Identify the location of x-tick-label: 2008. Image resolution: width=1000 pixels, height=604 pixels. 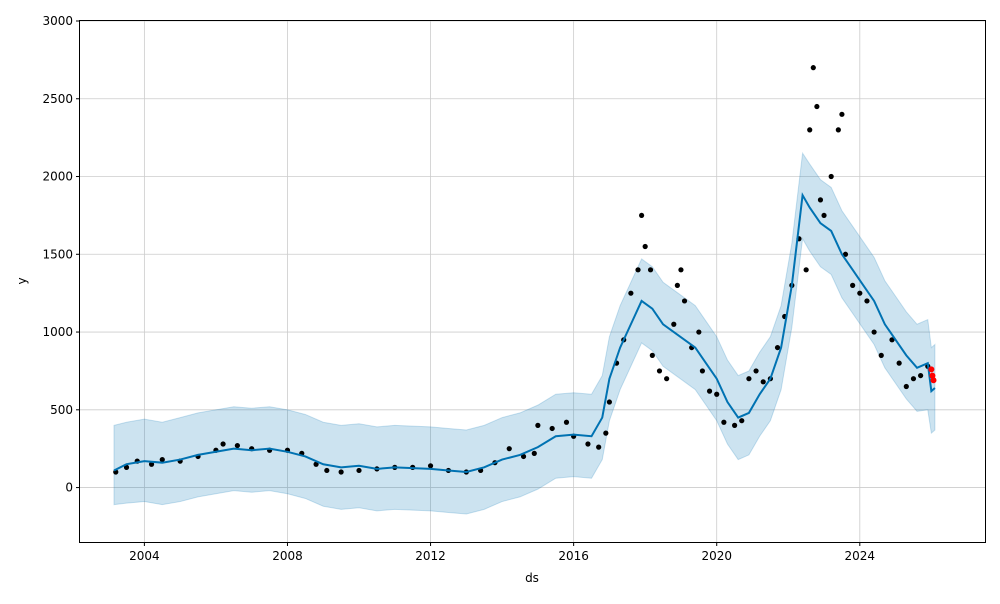
(287, 556).